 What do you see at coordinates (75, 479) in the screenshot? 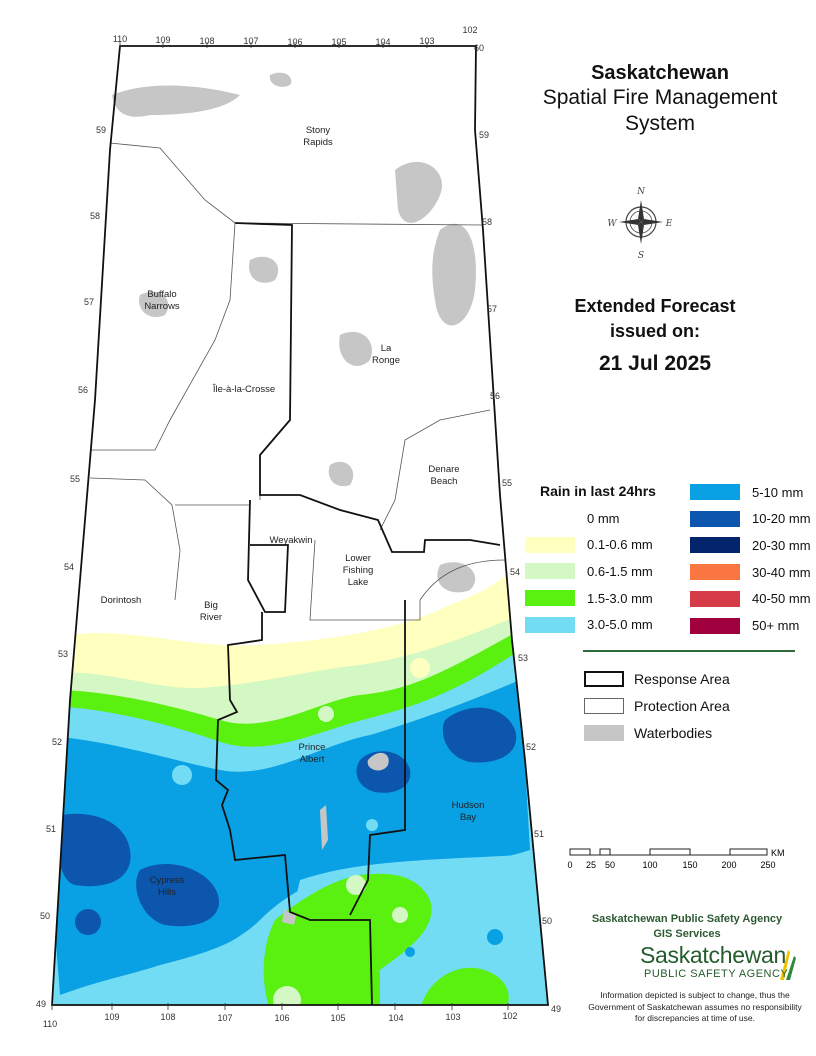
I see `lat-55-left: 55` at bounding box center [75, 479].